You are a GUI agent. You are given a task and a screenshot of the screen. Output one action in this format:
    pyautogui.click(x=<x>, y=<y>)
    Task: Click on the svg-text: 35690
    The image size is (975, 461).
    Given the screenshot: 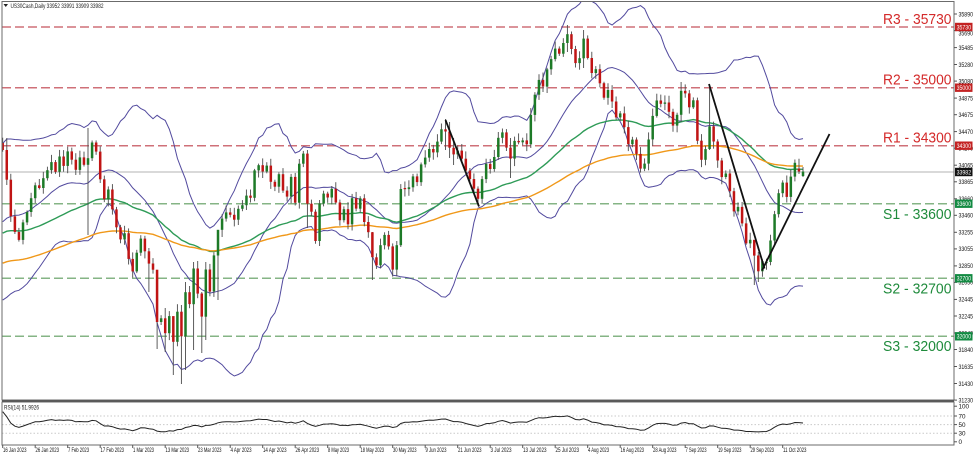 What is the action you would take?
    pyautogui.click(x=966, y=34)
    